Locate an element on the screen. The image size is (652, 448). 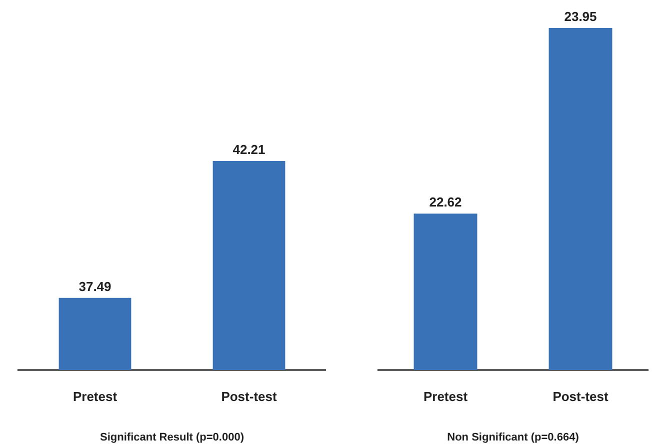
data-label: 23.95 is located at coordinates (580, 16).